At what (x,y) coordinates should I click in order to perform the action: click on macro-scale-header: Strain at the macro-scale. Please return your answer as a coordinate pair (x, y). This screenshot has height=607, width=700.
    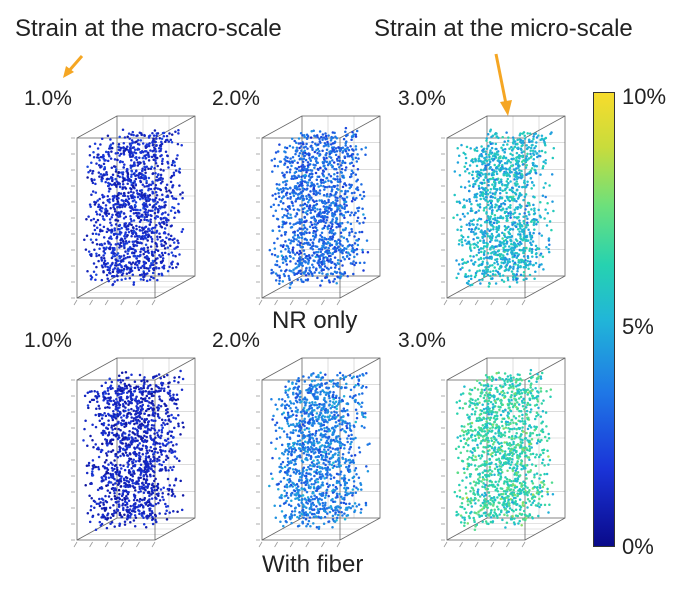
    Looking at the image, I should click on (148, 28).